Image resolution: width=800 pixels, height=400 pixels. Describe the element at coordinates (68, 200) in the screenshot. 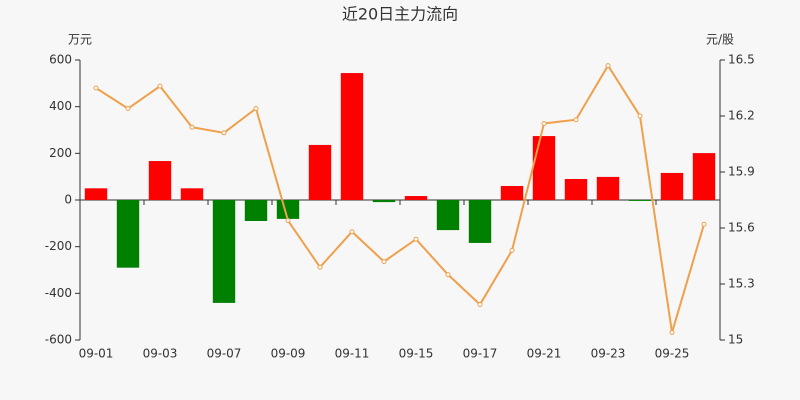

I see `y-tick-label: 0` at that location.